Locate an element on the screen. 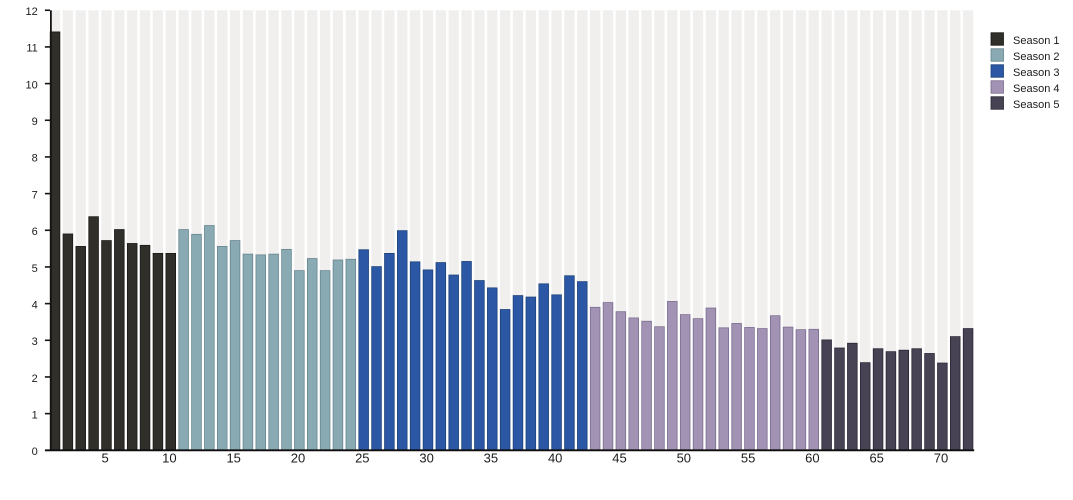  svg-text: 6 is located at coordinates (35, 232).